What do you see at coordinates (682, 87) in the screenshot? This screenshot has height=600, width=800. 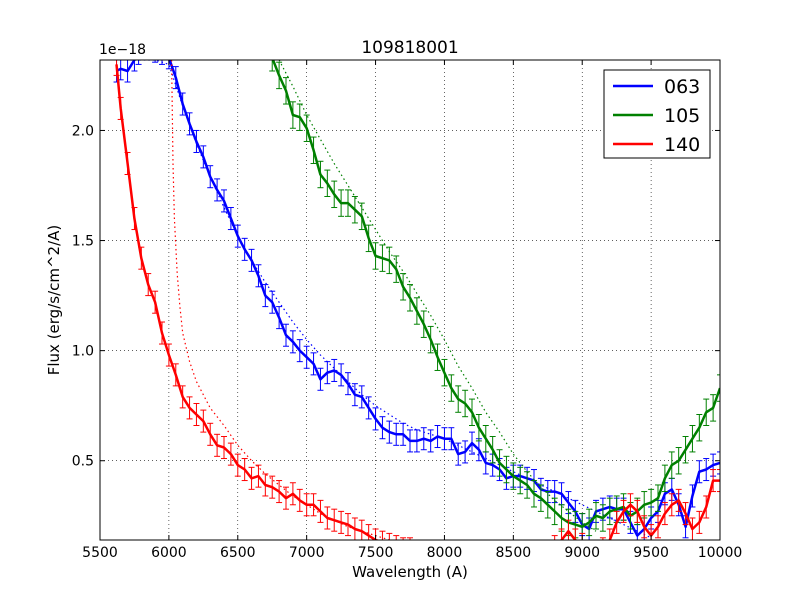 I see `legend-label-063: 063` at bounding box center [682, 87].